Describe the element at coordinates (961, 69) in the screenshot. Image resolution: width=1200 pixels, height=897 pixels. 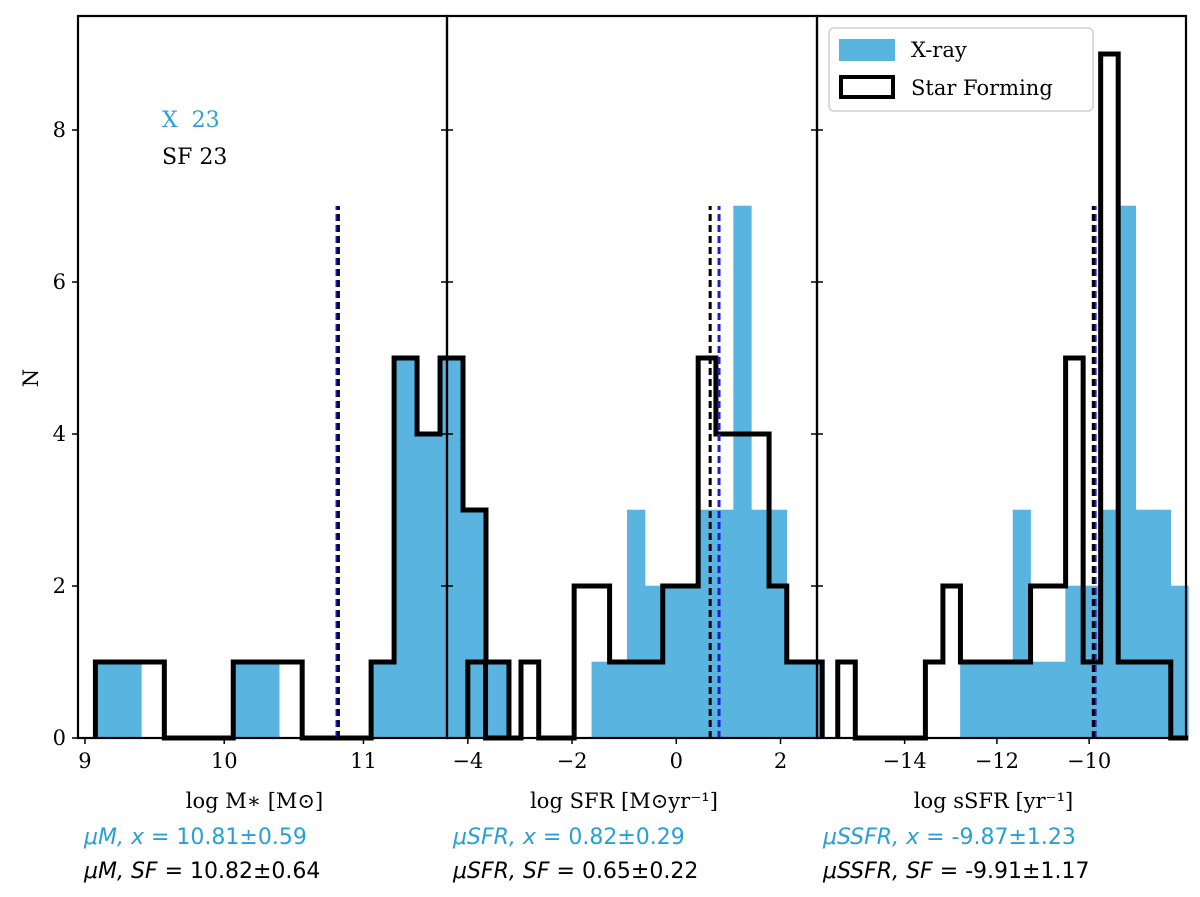
I see `legend: X-ray Star Forming` at that location.